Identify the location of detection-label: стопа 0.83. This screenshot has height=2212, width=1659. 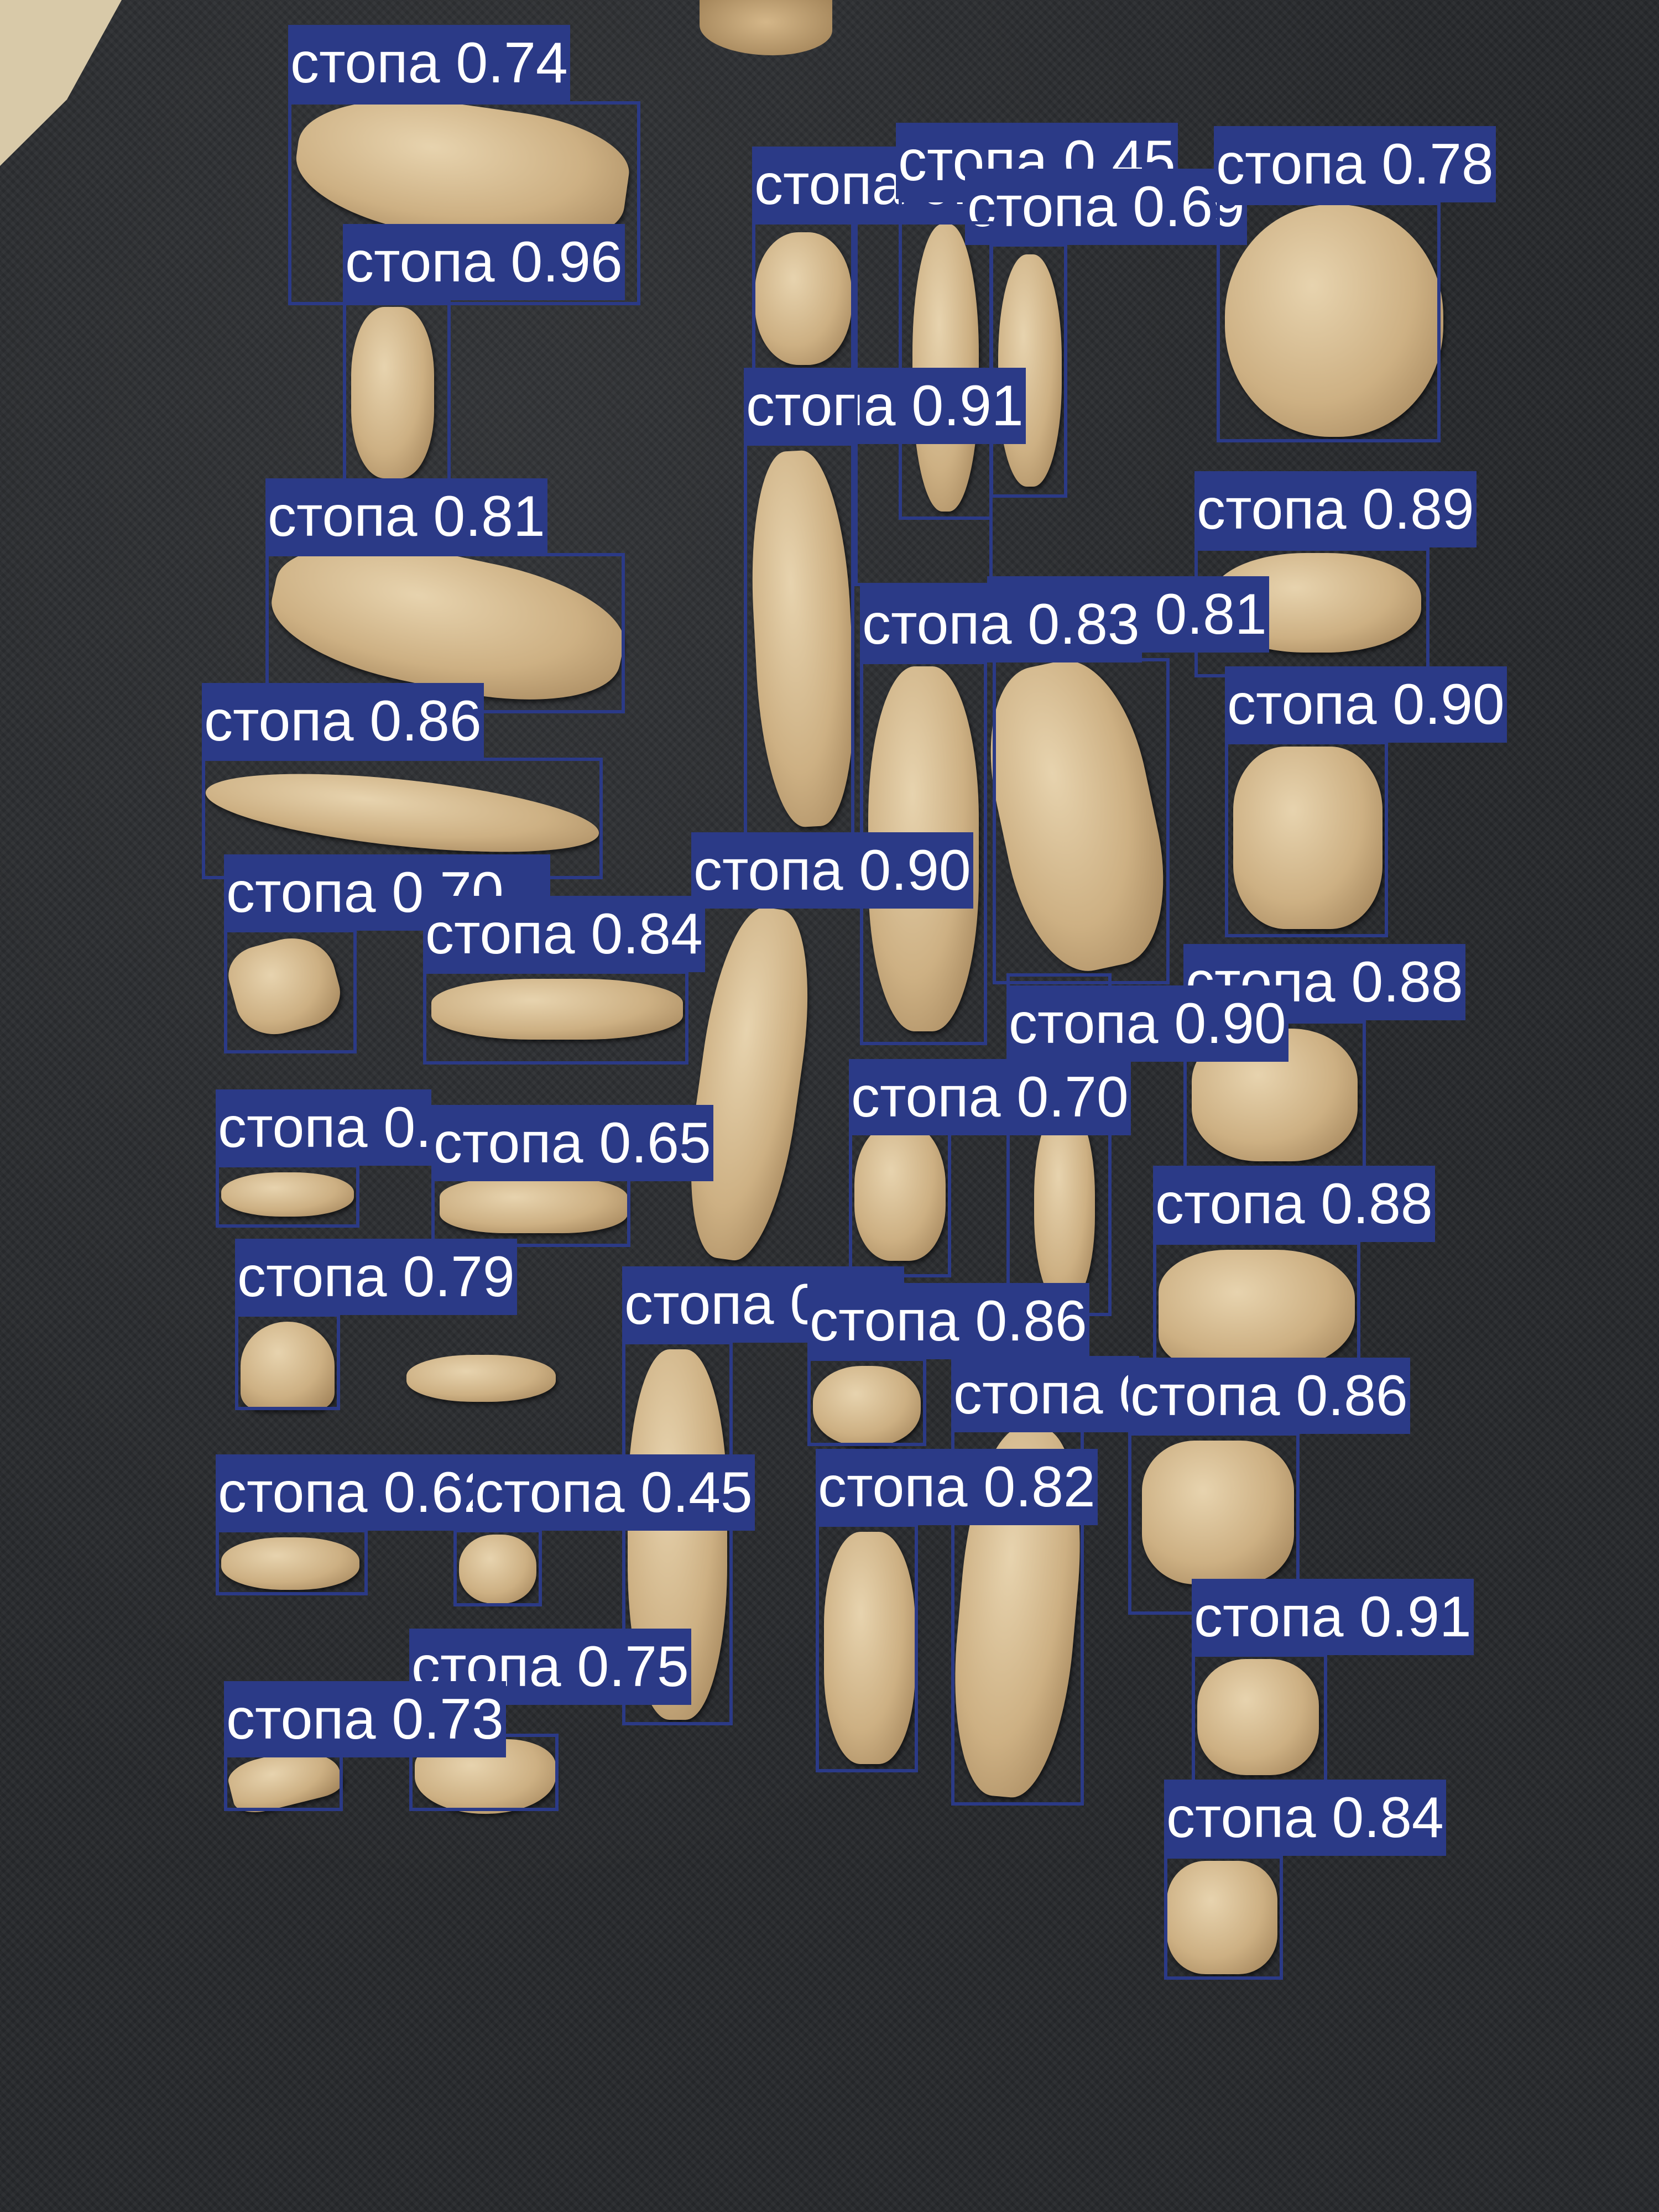
(1001, 624).